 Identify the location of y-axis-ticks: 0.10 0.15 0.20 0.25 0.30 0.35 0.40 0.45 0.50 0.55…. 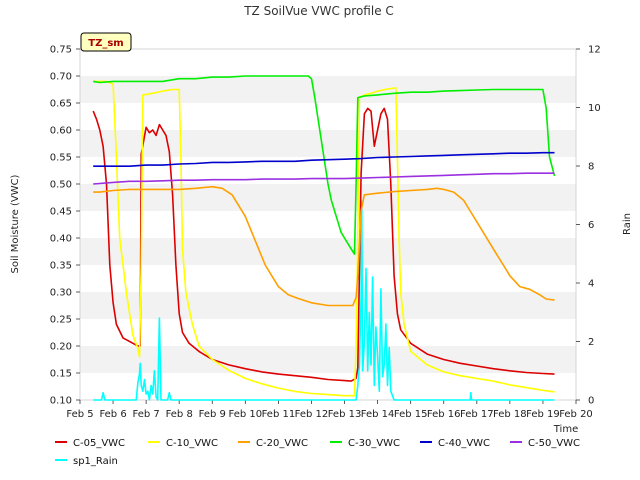
(65, 226).